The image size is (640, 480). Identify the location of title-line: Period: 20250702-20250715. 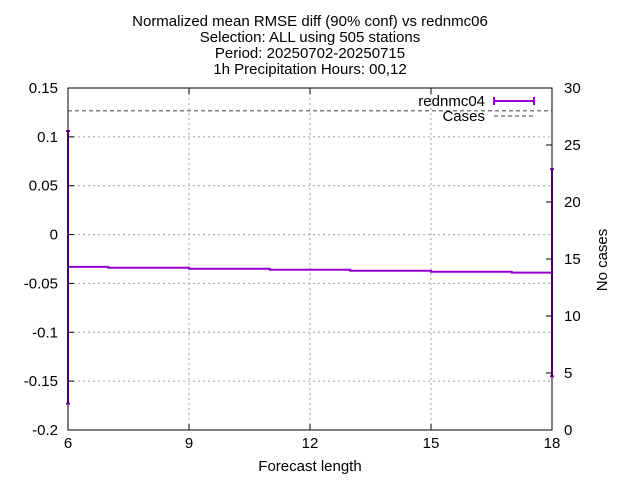
(310, 53).